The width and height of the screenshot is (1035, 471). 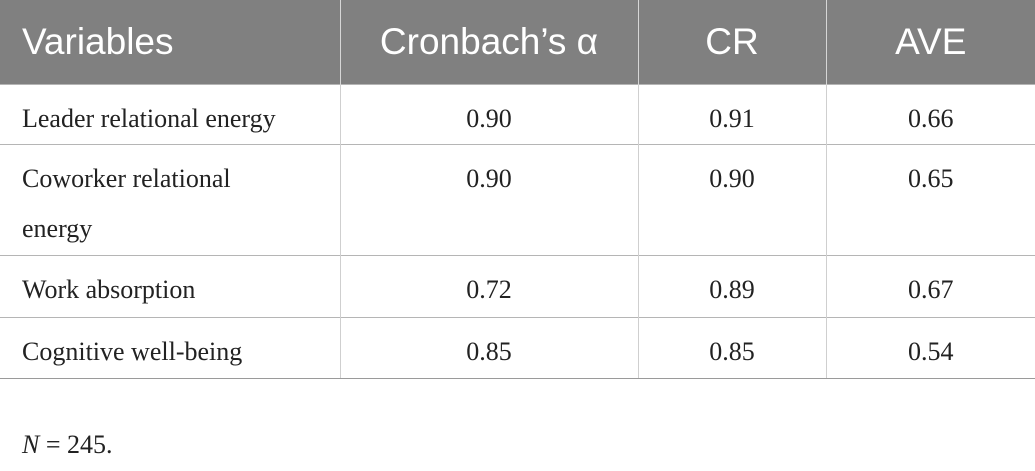 I want to click on table-row: Cognitive well-being 0.85 0.85 0.54, so click(x=517, y=347).